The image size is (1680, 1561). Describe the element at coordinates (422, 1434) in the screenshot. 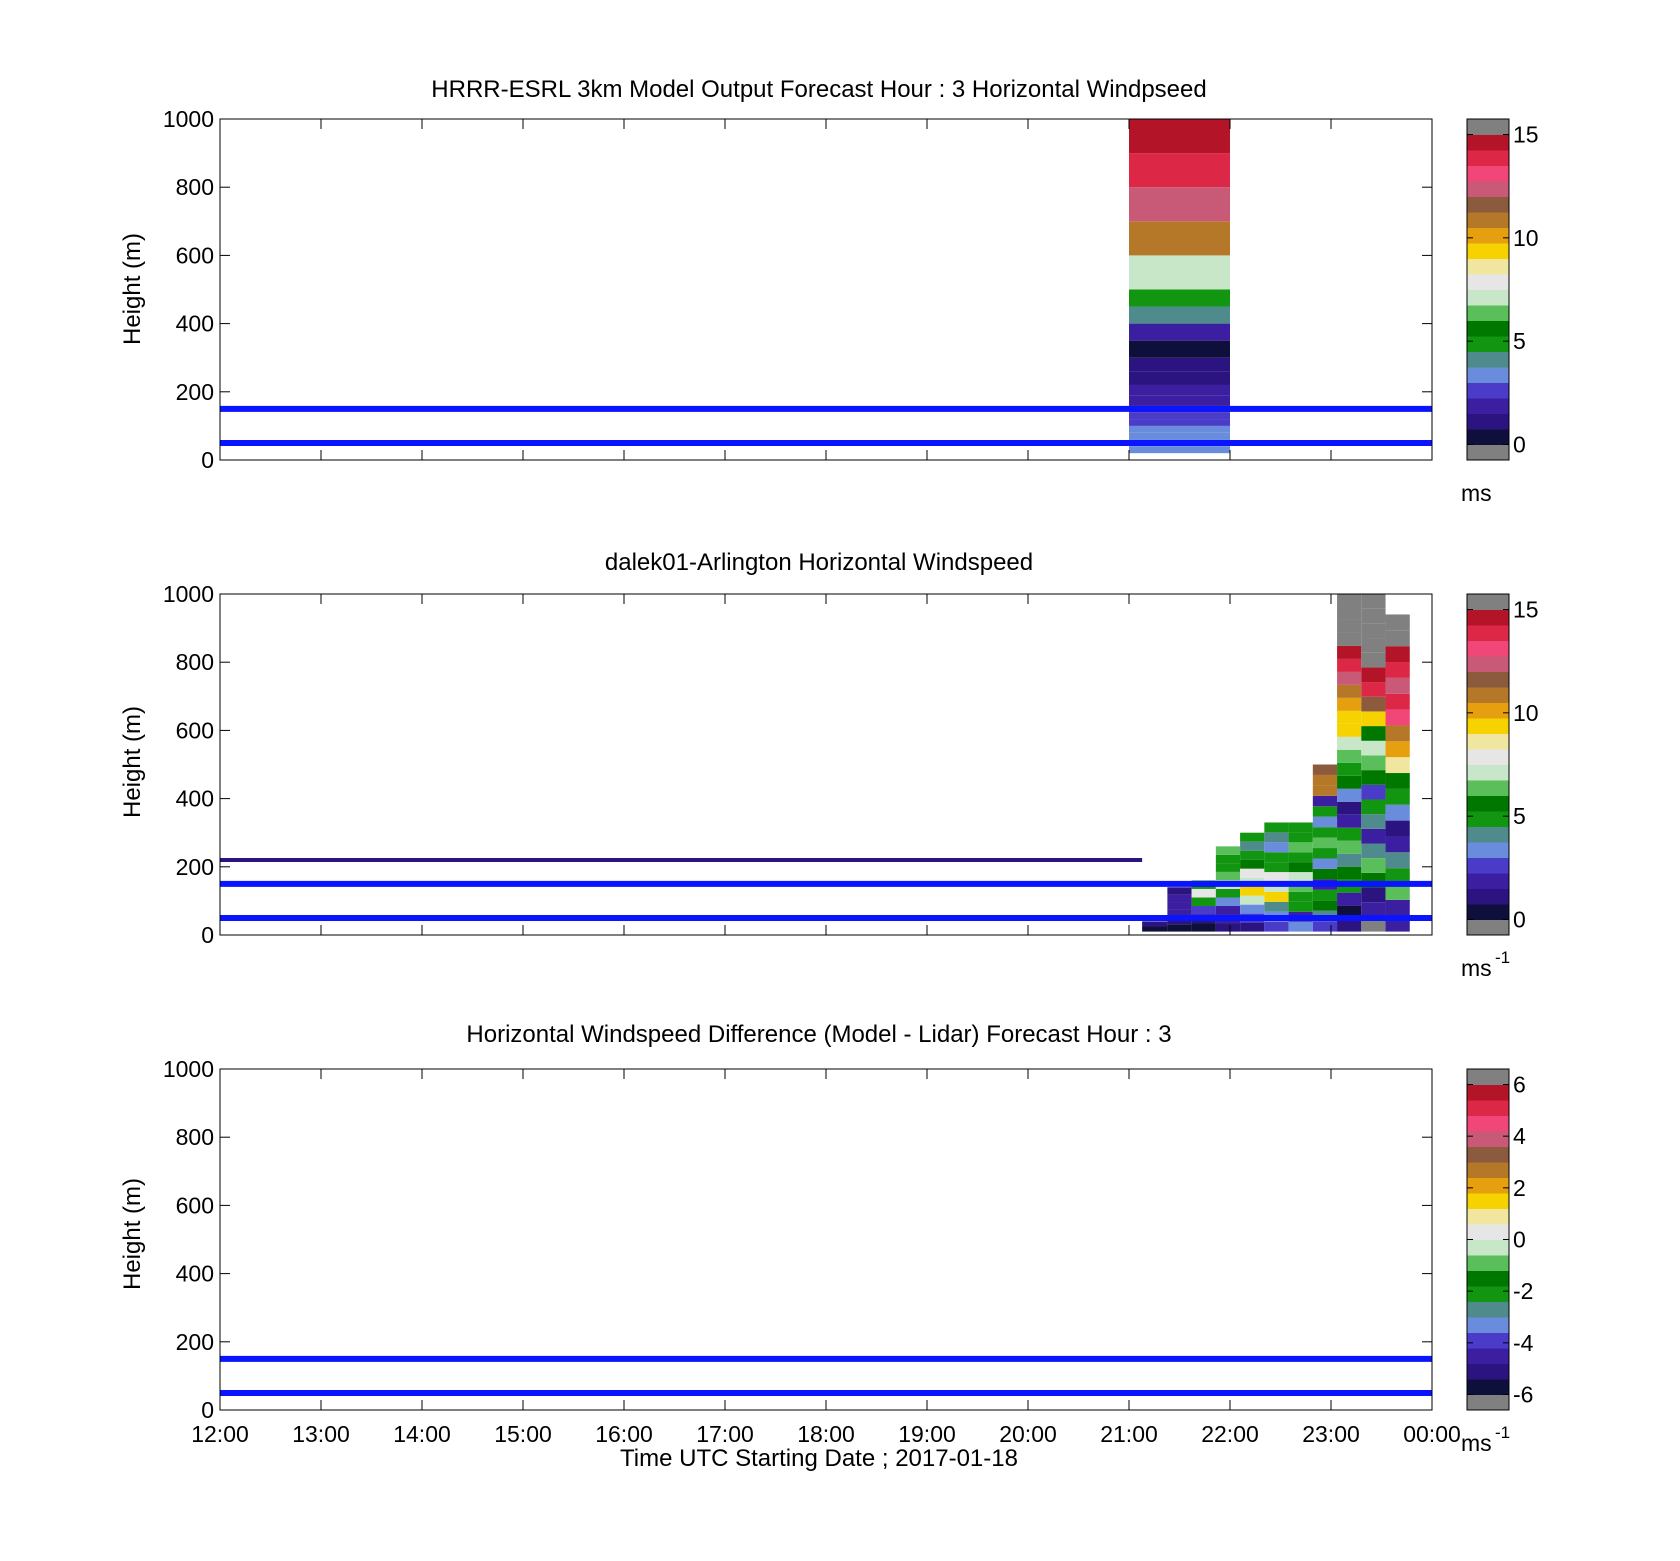

I see `x-tick-label: 14:00` at that location.